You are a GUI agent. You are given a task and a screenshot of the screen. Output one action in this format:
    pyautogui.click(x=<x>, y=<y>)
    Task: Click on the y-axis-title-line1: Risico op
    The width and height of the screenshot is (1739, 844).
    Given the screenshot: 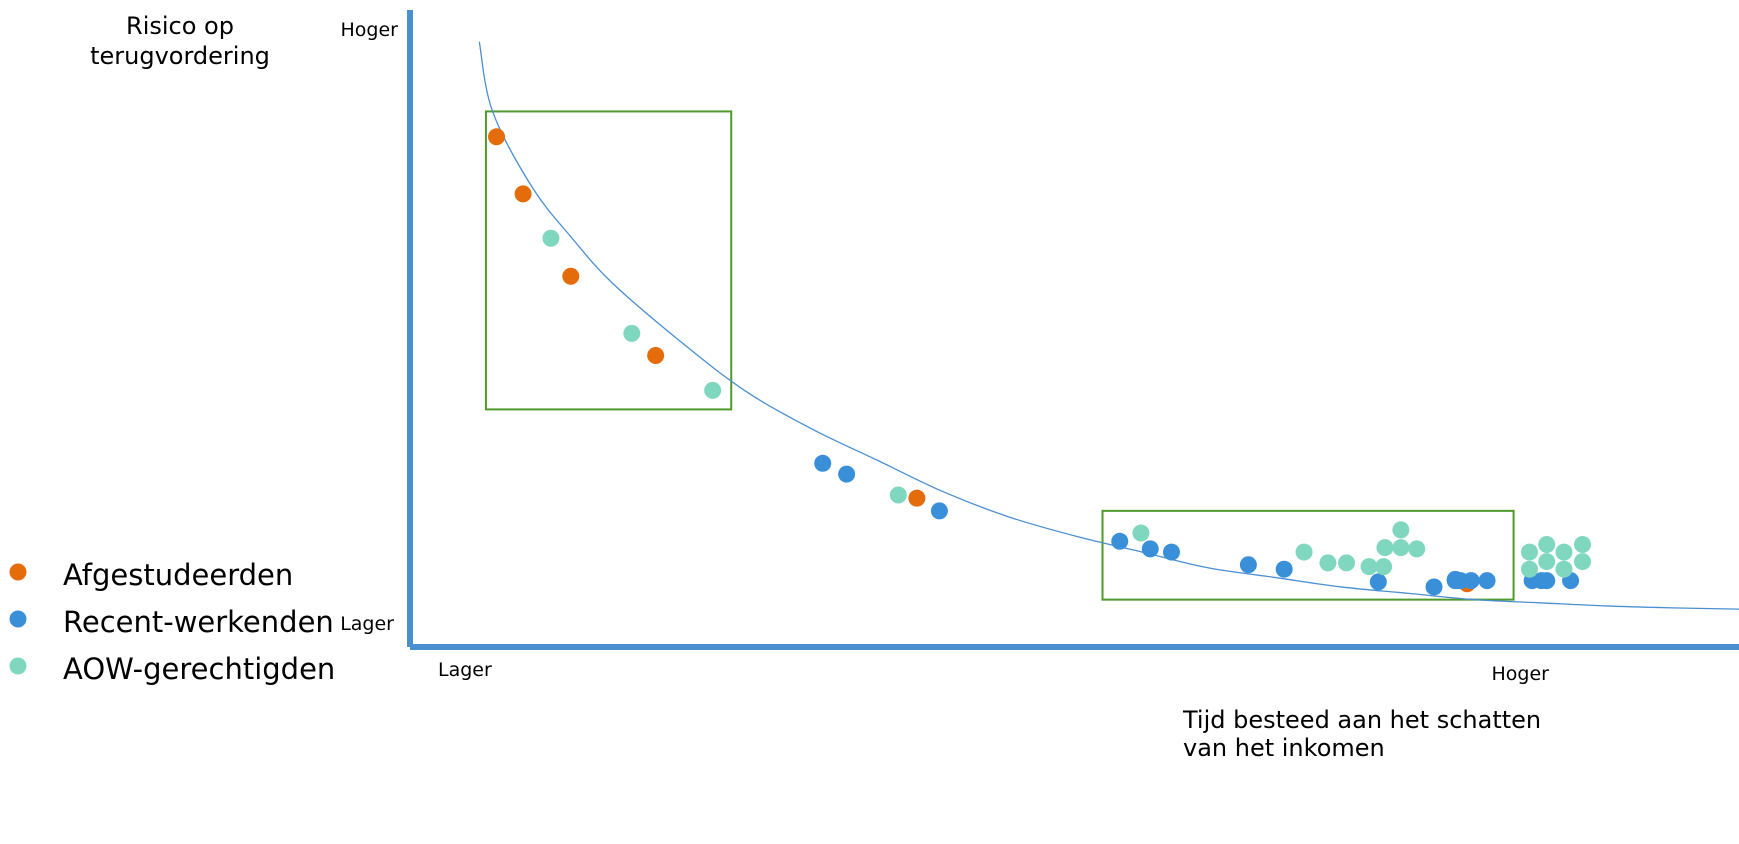 What is the action you would take?
    pyautogui.click(x=180, y=26)
    